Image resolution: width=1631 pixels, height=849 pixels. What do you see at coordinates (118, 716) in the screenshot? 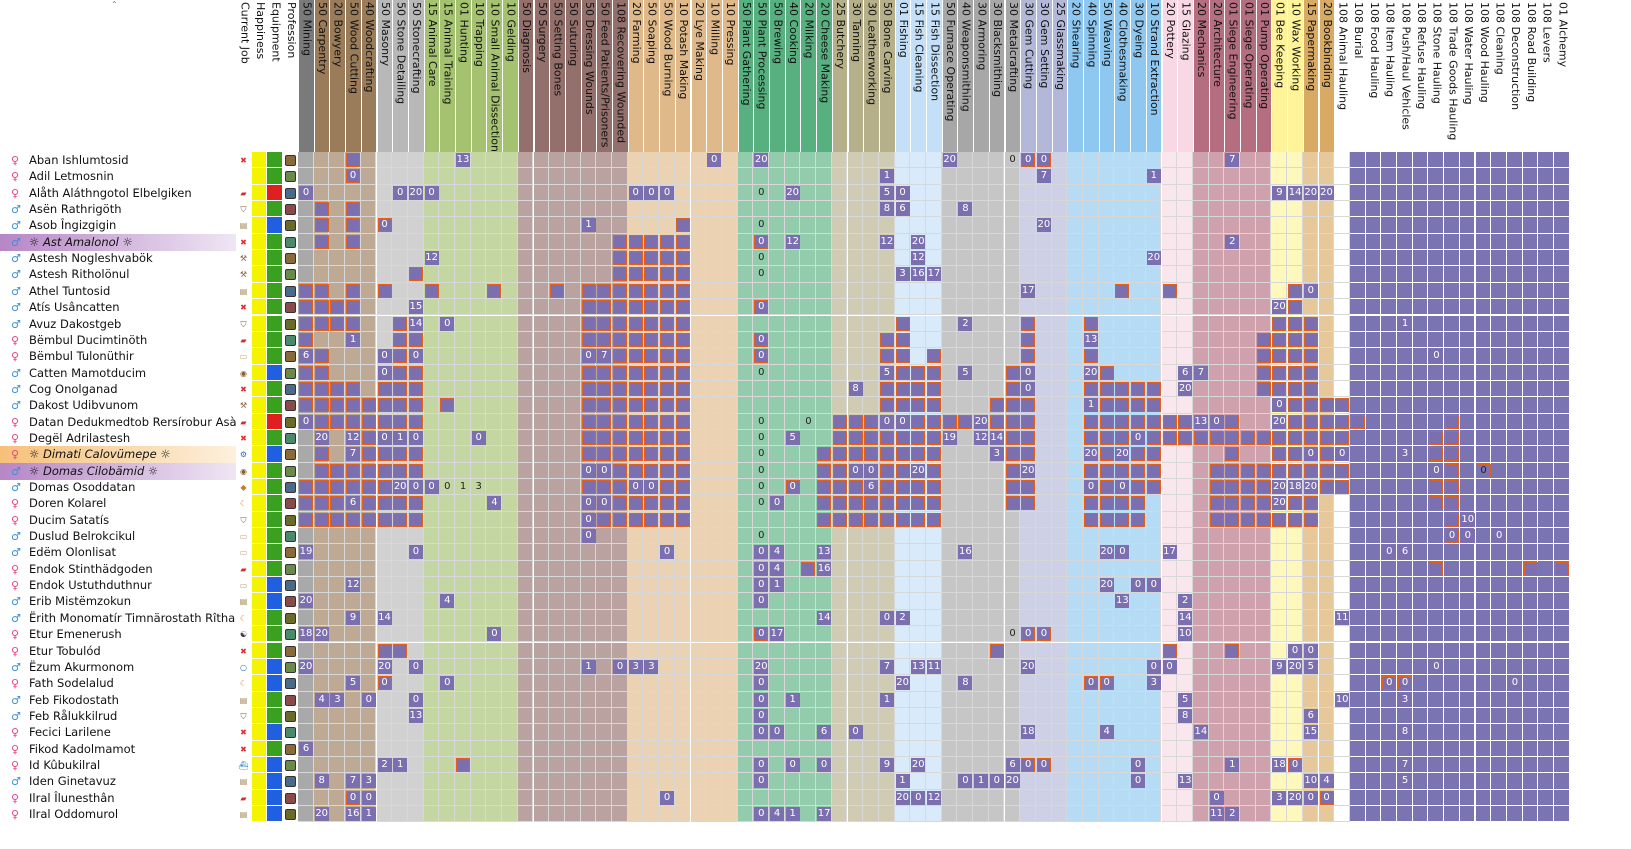
I see `dwarf-name-cell: ♂ Feb Rålukkilrud` at bounding box center [118, 716].